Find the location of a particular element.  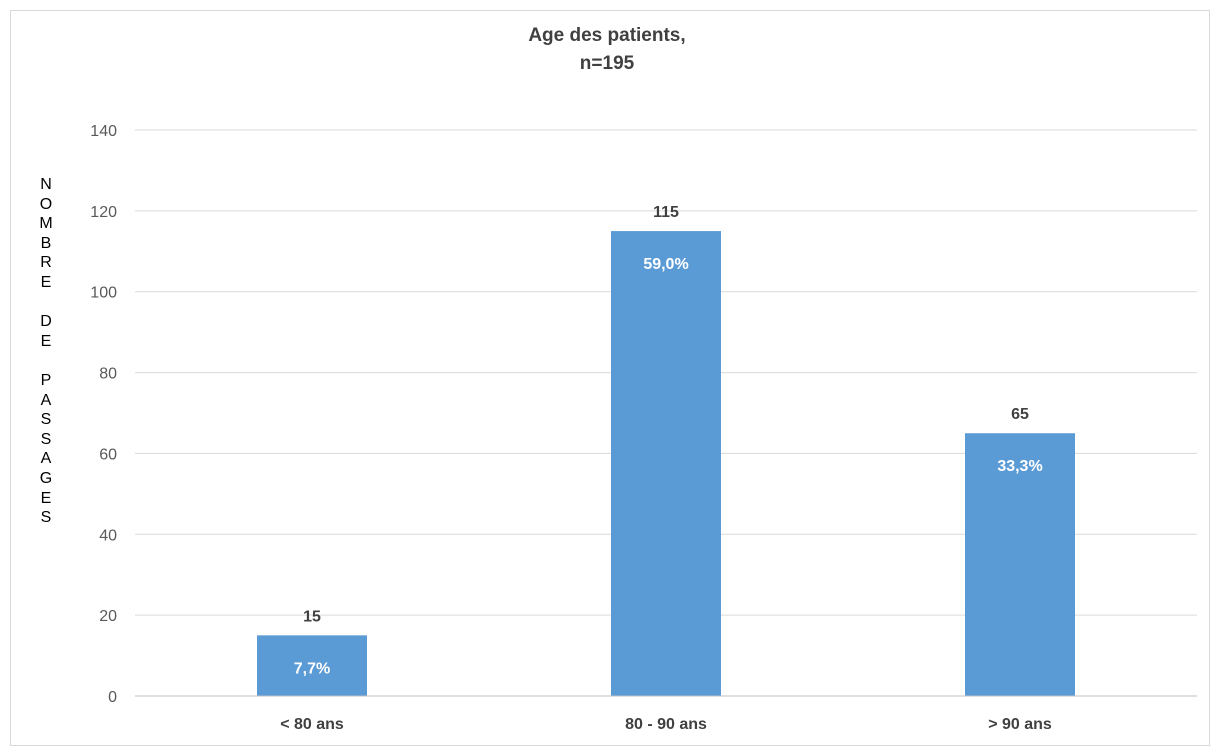

x-tick-label: > 90 ans is located at coordinates (1020, 724).